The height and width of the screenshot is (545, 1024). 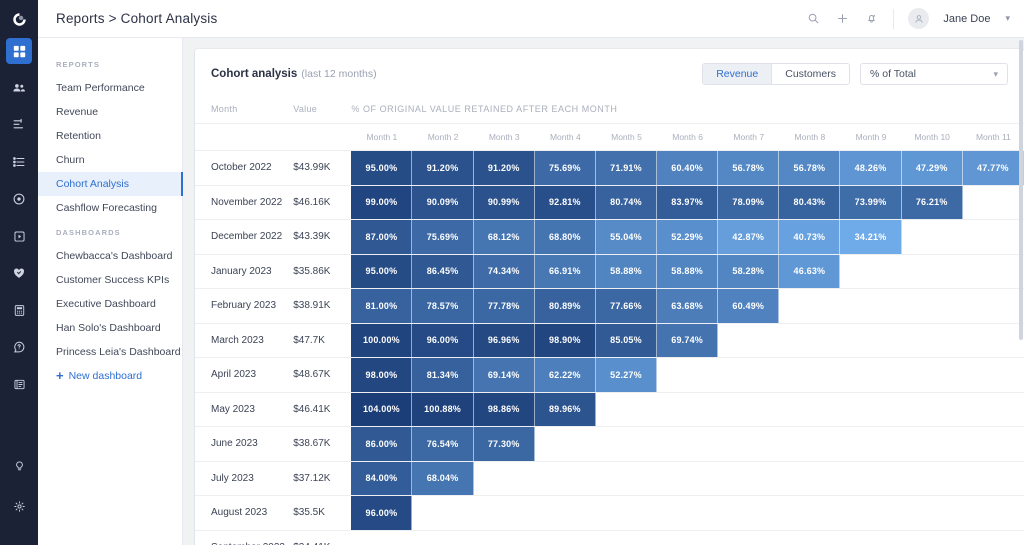 I want to click on heatmap-cell: 68.80%, so click(x=565, y=237).